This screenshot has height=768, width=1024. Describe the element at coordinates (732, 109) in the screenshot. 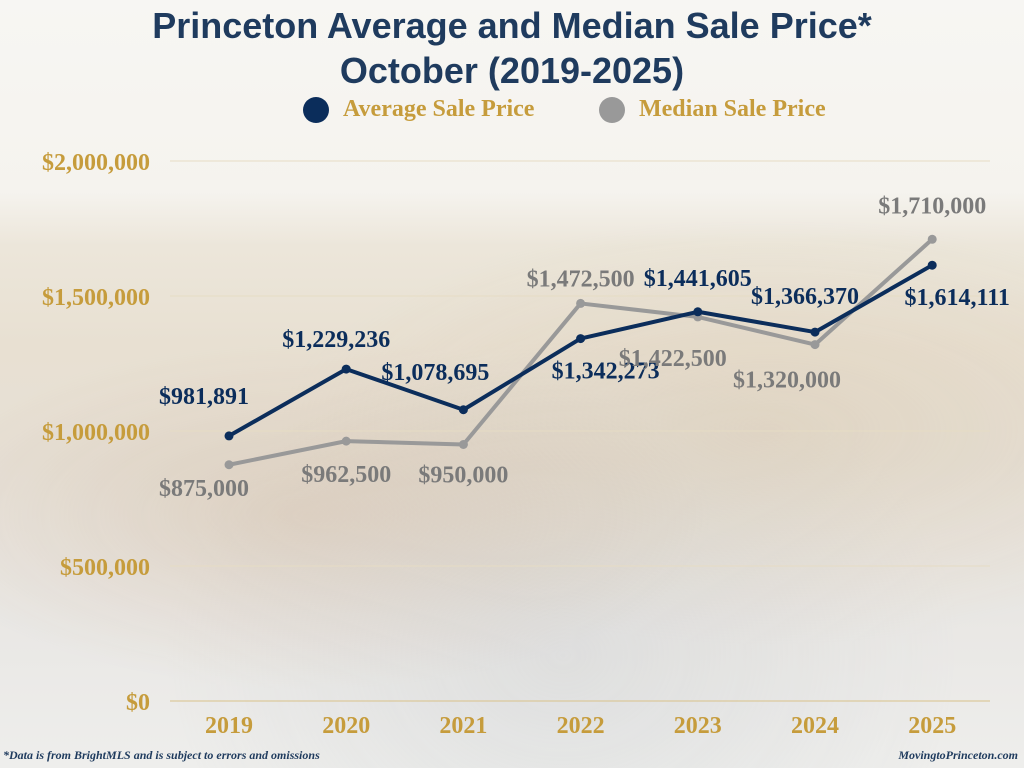

I see `legend-median-label: Median Sale Price` at that location.